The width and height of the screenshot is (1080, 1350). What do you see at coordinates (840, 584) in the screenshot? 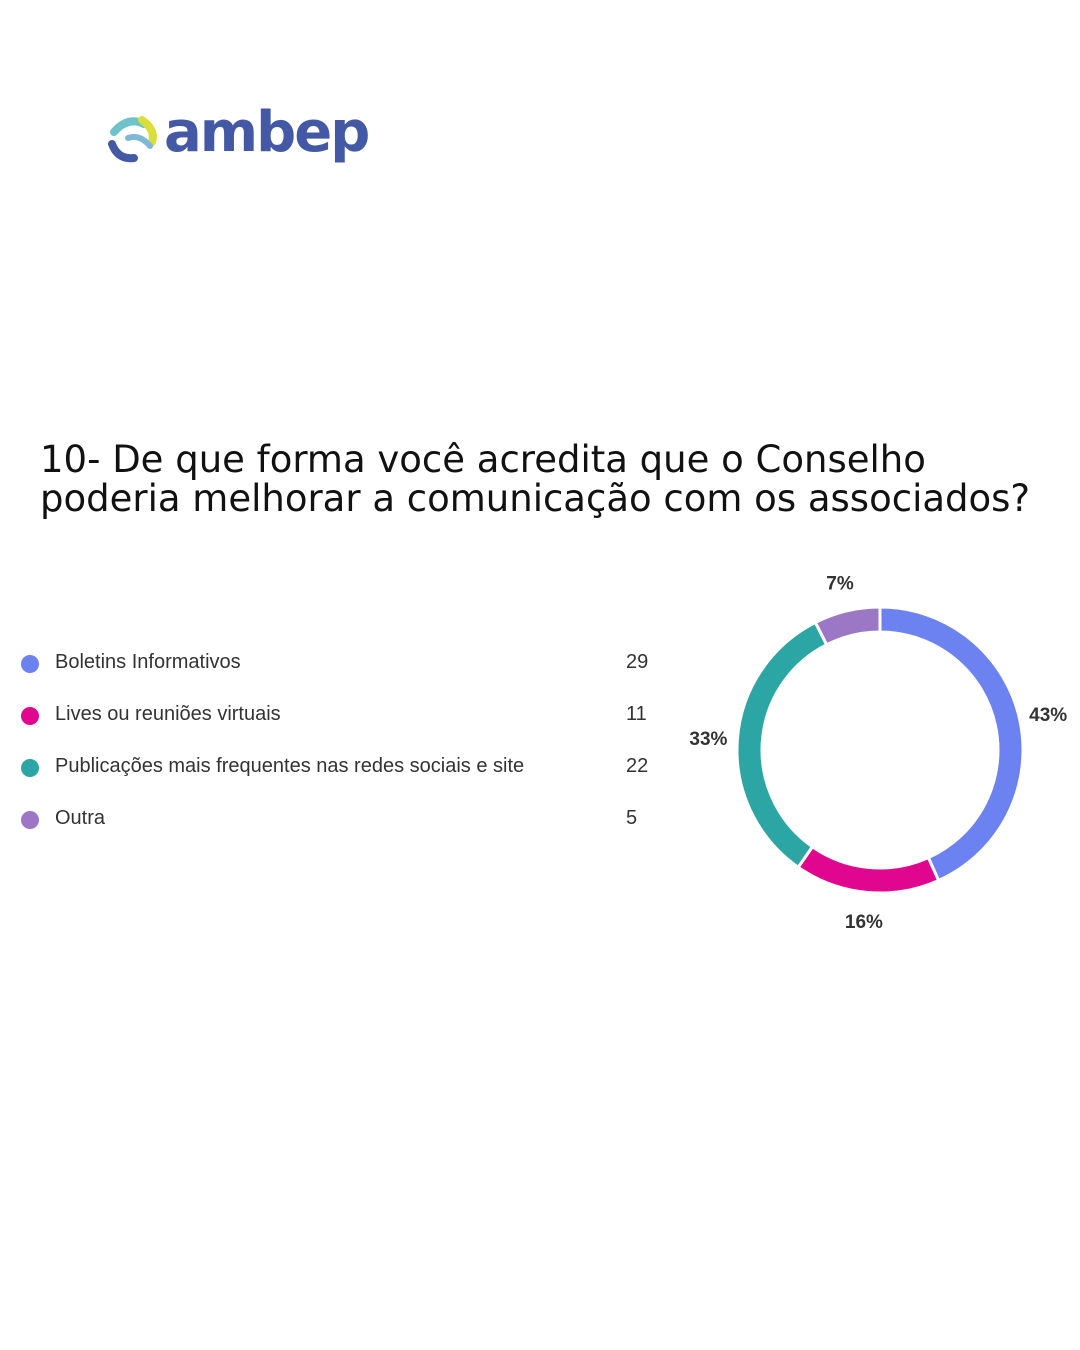
I see `slice-percent-label: 7%` at bounding box center [840, 584].